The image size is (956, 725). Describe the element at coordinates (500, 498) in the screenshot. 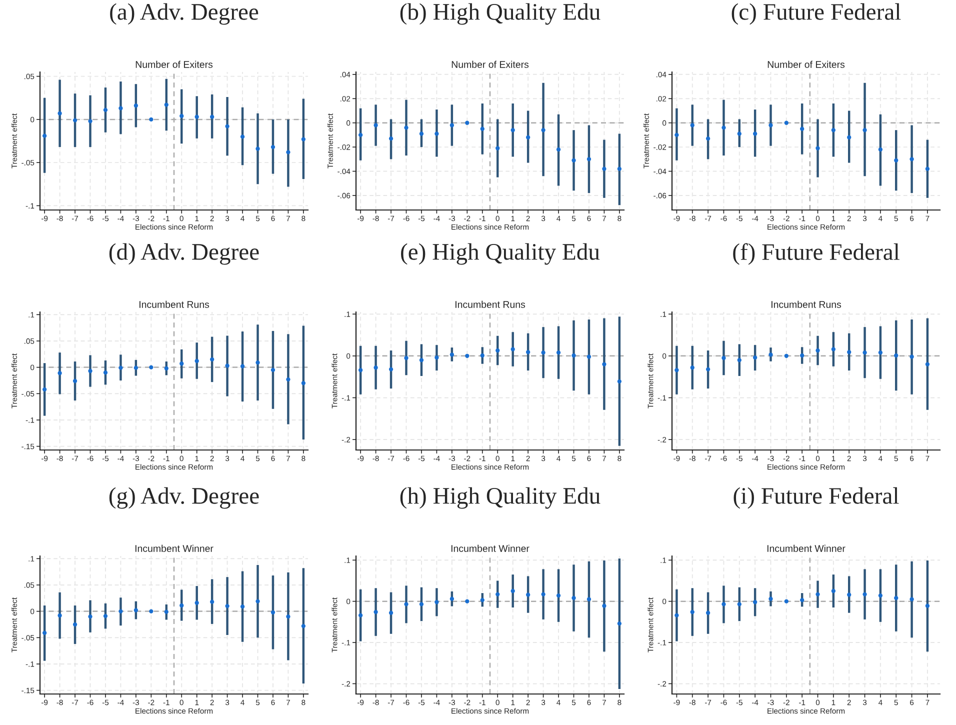

I see `chart-title: (h) High Quality Edu` at that location.